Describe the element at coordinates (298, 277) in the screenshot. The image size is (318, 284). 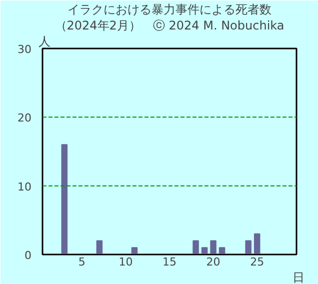
I see `x-axis-title: 日` at that location.